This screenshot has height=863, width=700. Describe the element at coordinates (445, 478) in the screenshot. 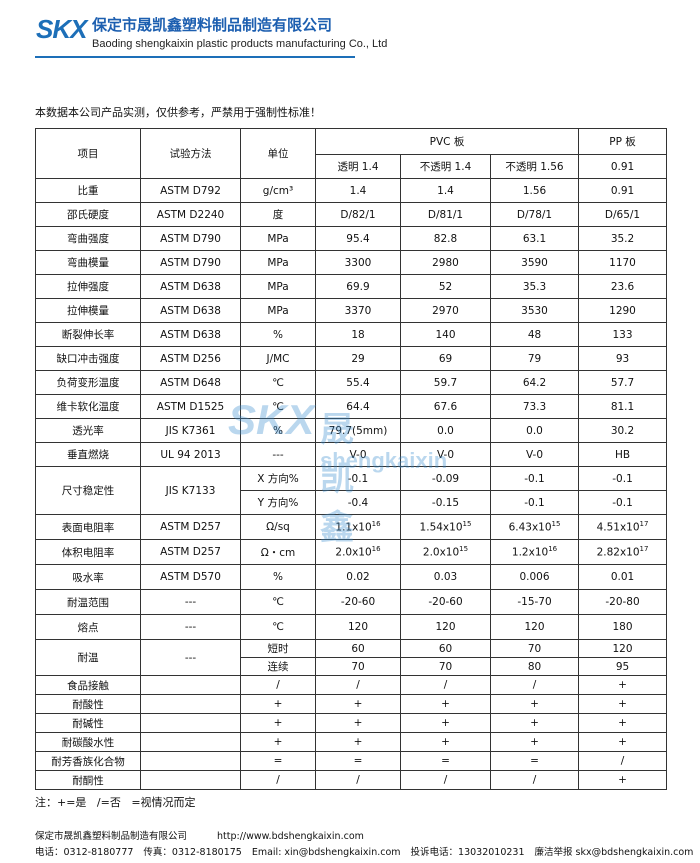

I see `value-cell: -0.09` at that location.